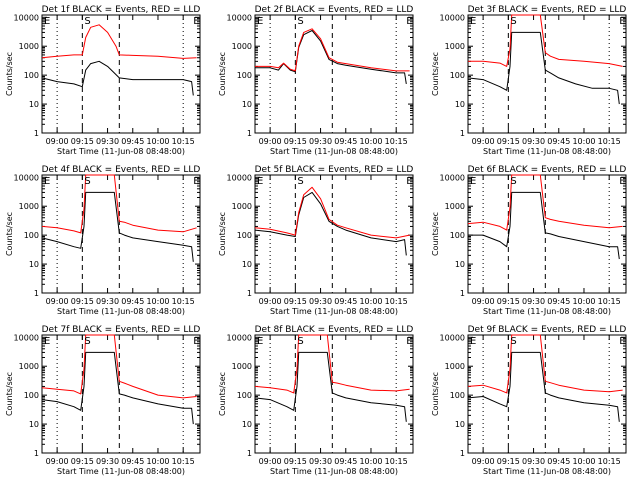  I want to click on panel-title: Det 6f BLACK = Events, RED = LLD, so click(547, 170).